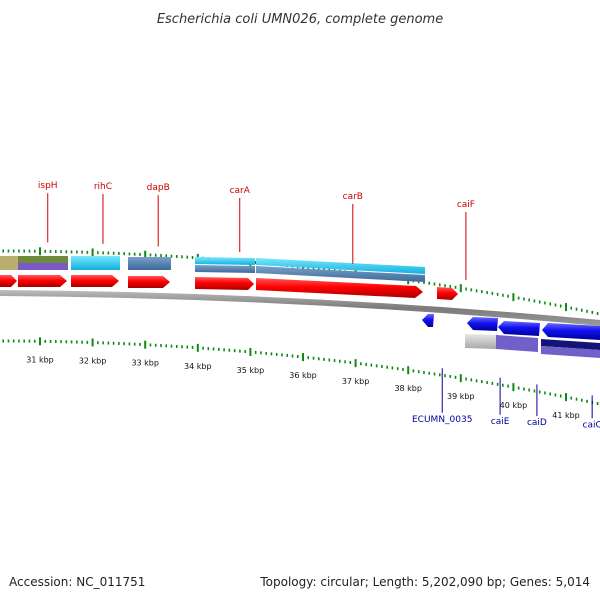 This screenshot has width=600, height=600. What do you see at coordinates (48, 186) in the screenshot?
I see `gene-label-ispH: ispH` at bounding box center [48, 186].